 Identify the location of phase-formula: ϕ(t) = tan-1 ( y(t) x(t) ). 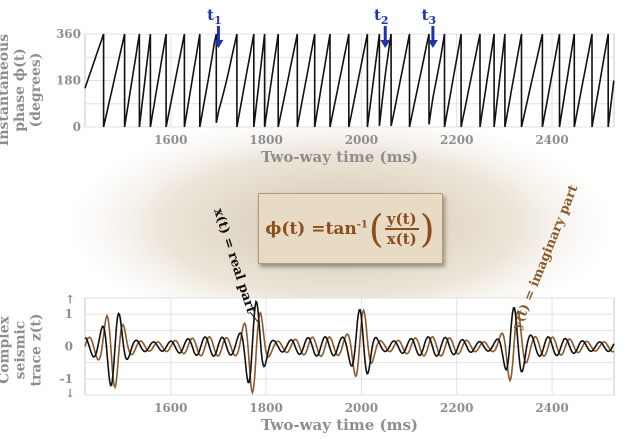
(350, 228).